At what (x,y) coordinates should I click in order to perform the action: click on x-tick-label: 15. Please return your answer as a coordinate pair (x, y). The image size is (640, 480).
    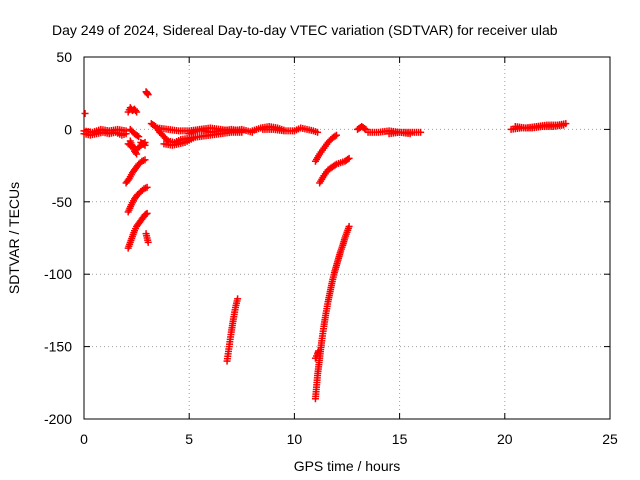
    Looking at the image, I should click on (400, 439).